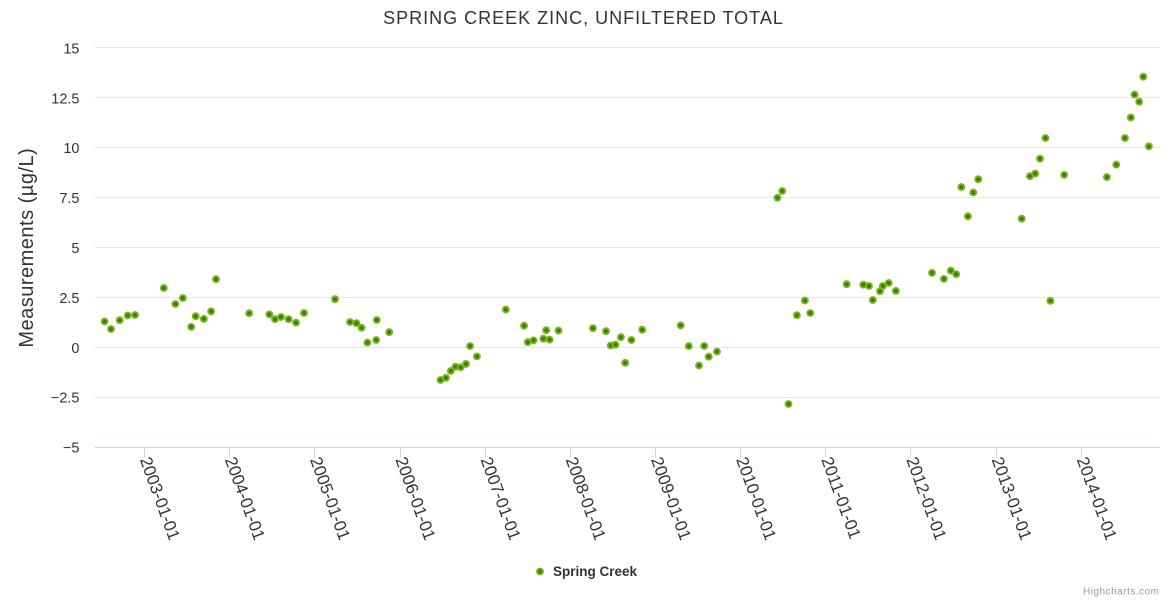 The image size is (1170, 605). Describe the element at coordinates (71, 449) in the screenshot. I see `svg-text: −5` at that location.